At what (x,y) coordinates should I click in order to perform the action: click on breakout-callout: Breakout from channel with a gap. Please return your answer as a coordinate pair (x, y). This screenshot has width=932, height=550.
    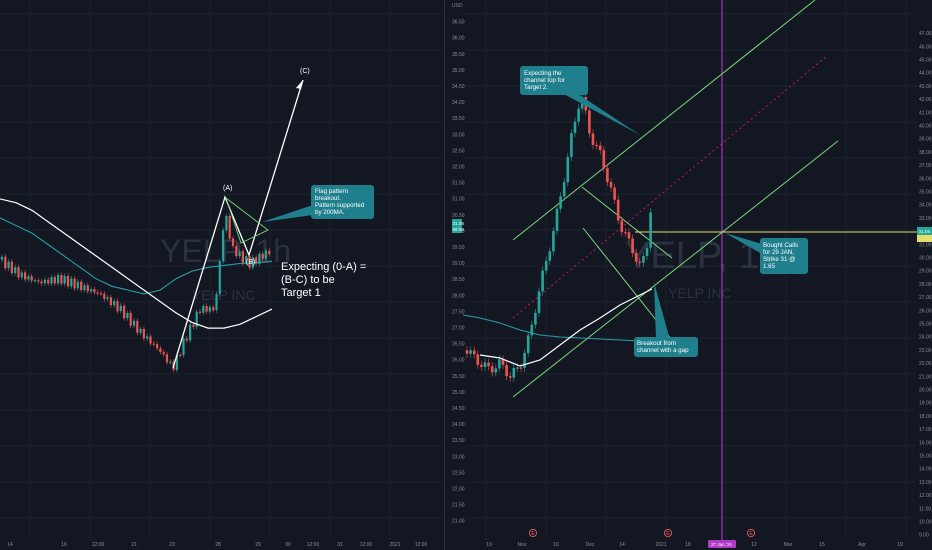
    Looking at the image, I should click on (666, 319).